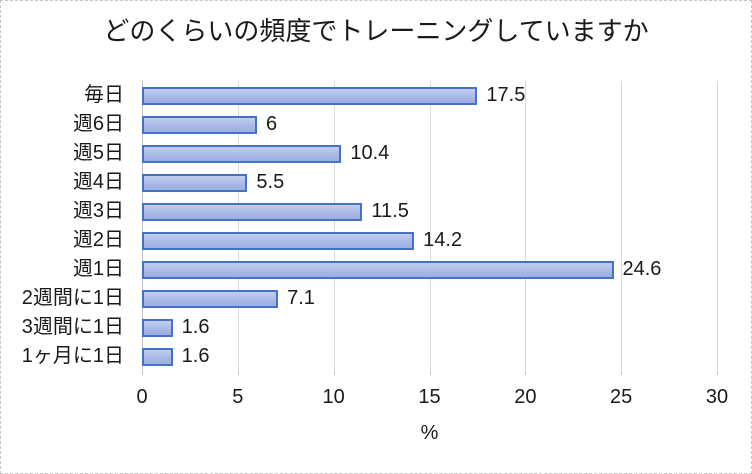  Describe the element at coordinates (717, 397) in the screenshot. I see `x-tick-label: 30` at that location.